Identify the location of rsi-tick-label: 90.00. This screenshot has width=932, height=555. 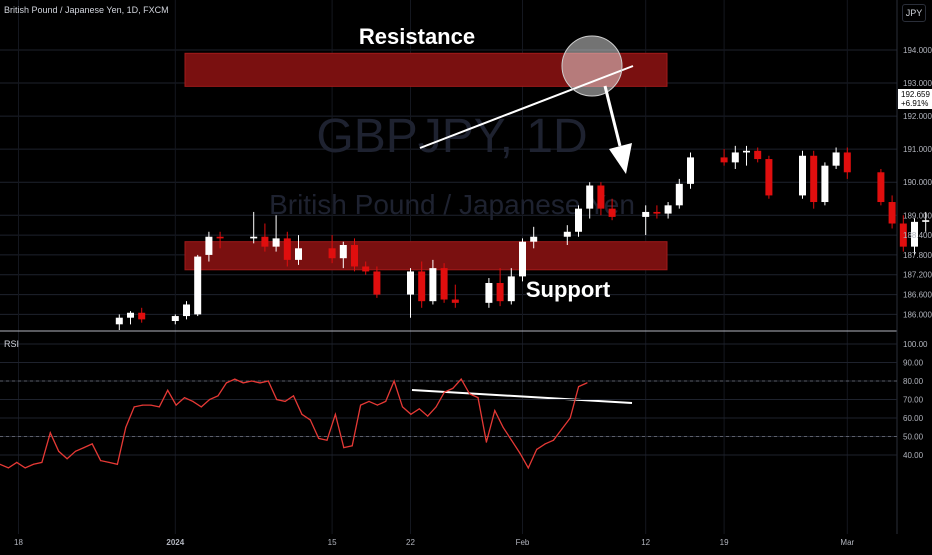
(913, 363).